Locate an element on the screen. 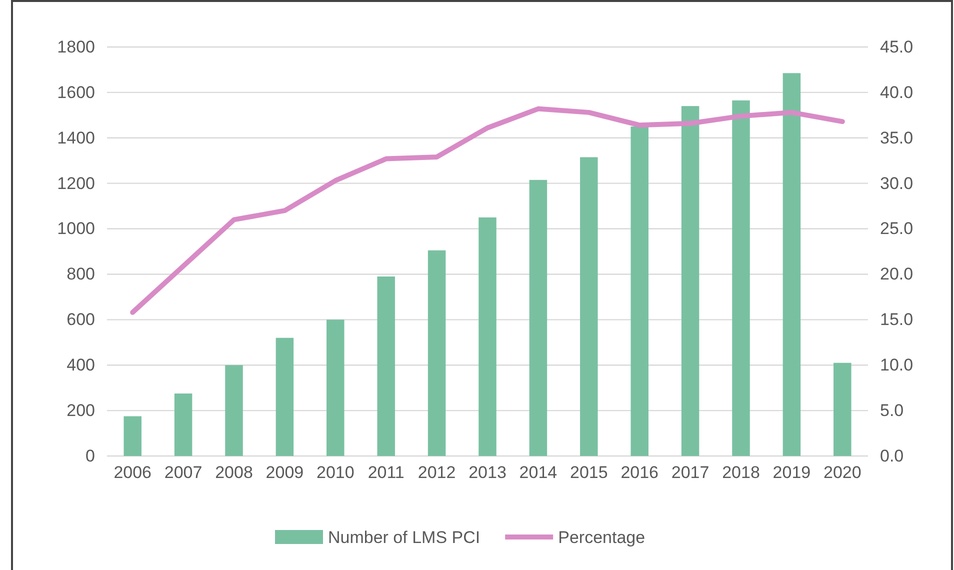  y2-tick-label: 0.0 is located at coordinates (892, 456).